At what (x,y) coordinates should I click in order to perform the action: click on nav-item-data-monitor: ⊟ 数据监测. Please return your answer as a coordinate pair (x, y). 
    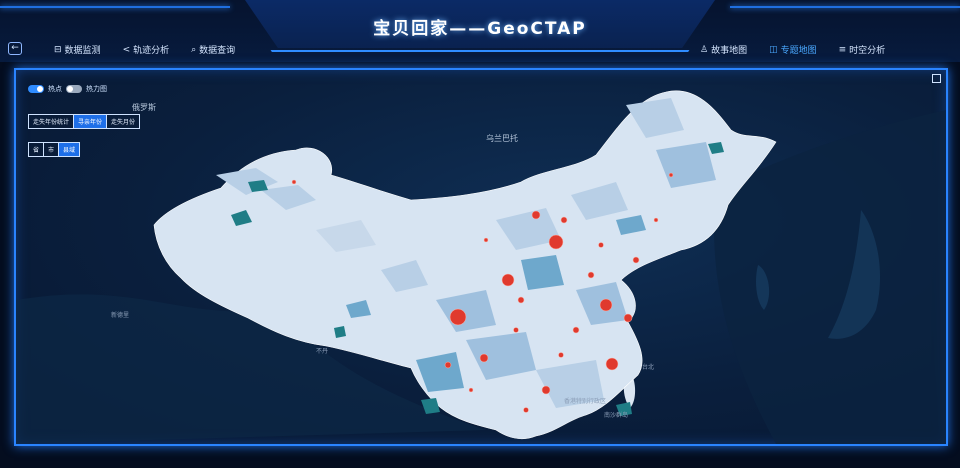
    Looking at the image, I should click on (77, 50).